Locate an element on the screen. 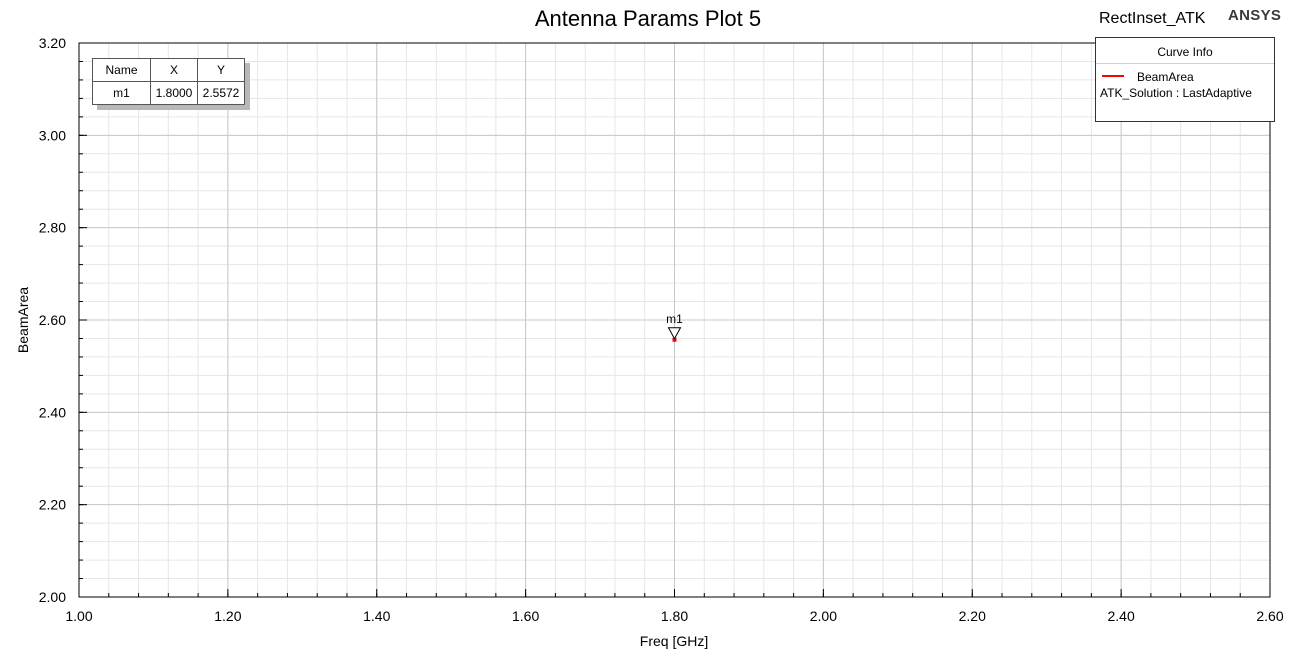  marker-table-header: Name X Y is located at coordinates (168, 70).